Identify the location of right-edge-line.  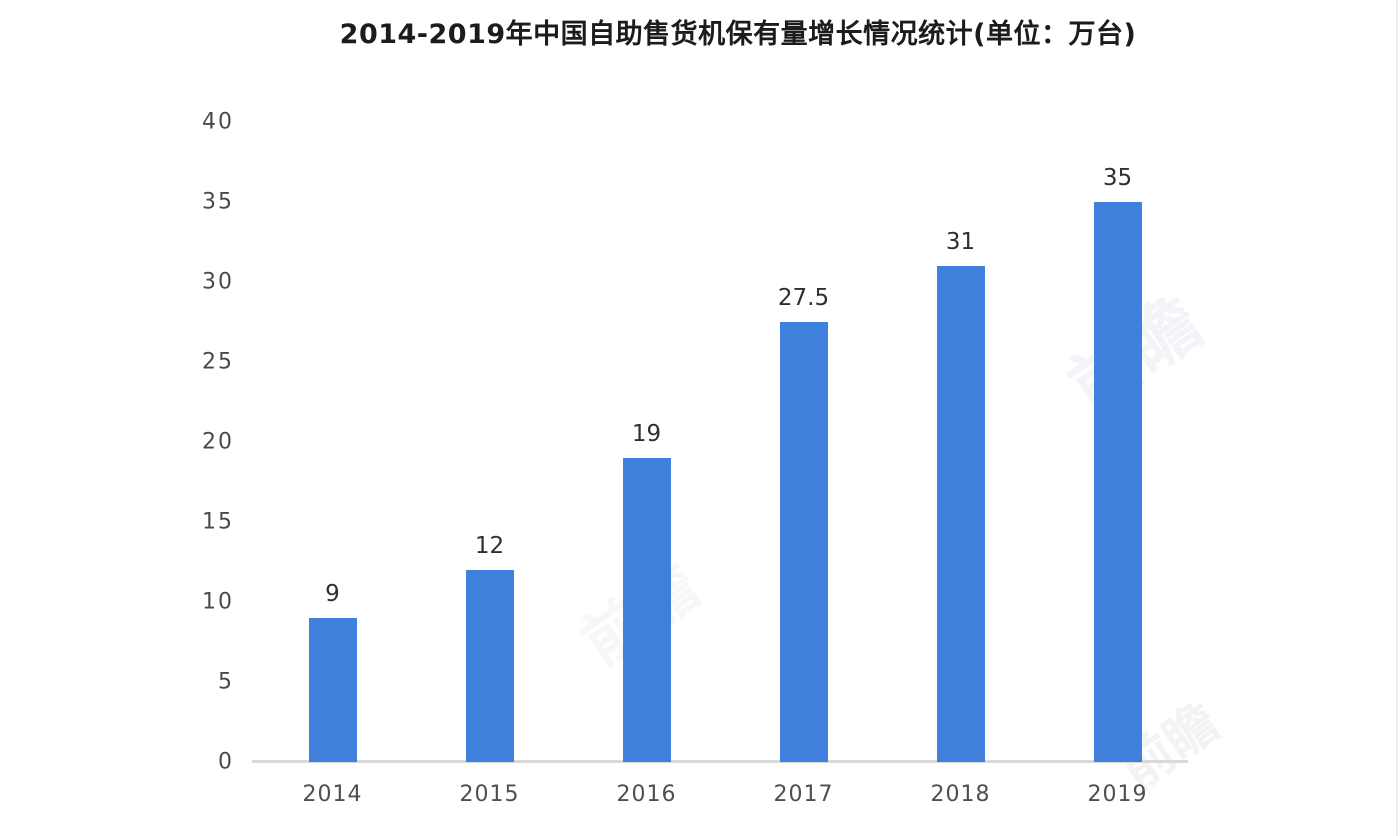
(1397, 418).